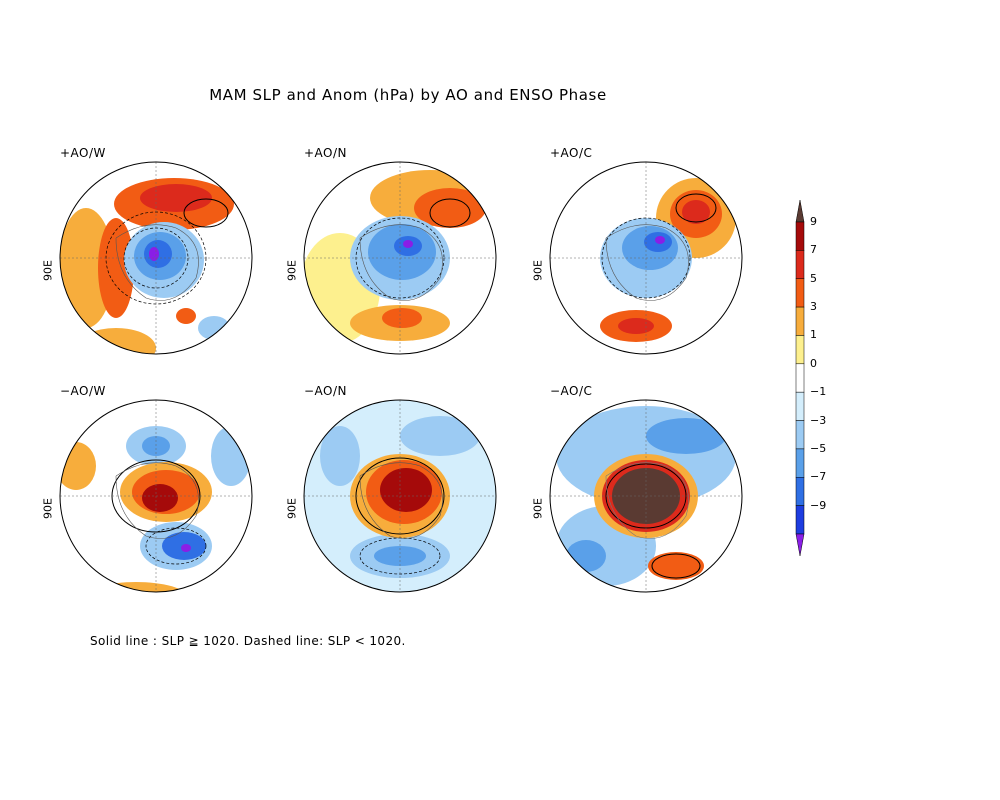 The height and width of the screenshot is (800, 1000). Describe the element at coordinates (813, 278) in the screenshot. I see `colorbar-tick-label: 5` at that location.